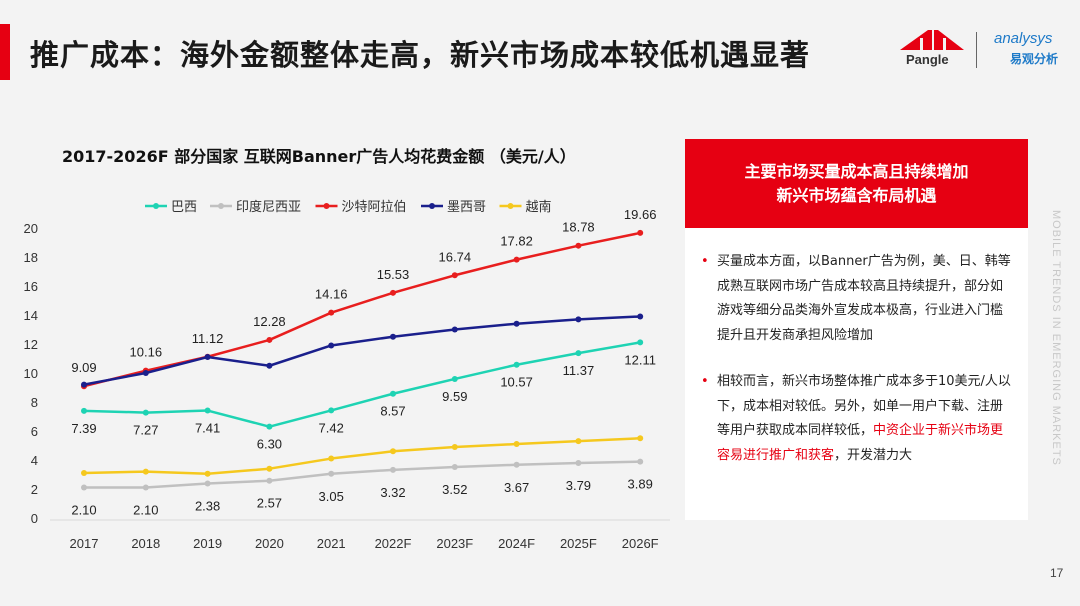 This screenshot has height=606, width=1080. What do you see at coordinates (516, 382) in the screenshot?
I see `data-label: 10.57` at bounding box center [516, 382].